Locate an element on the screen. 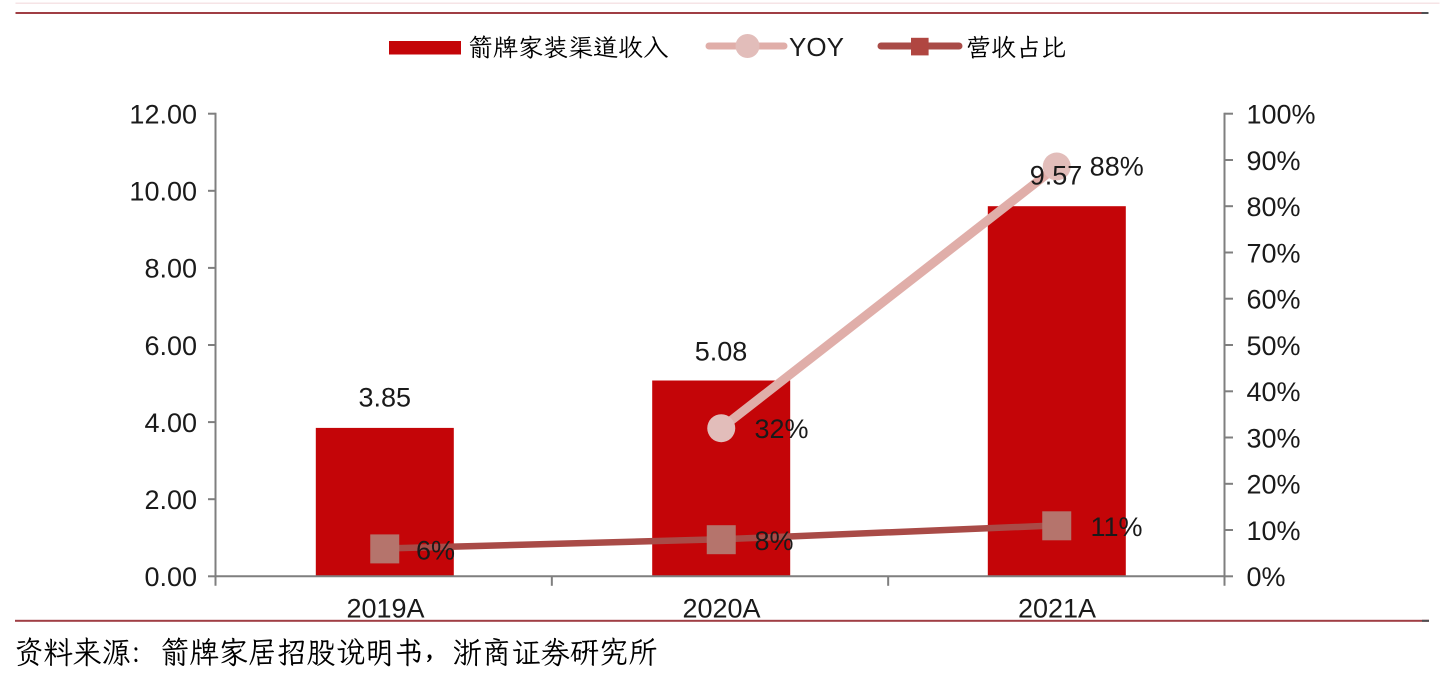 The image size is (1456, 675). svg-text: 10.00 is located at coordinates (163, 192).